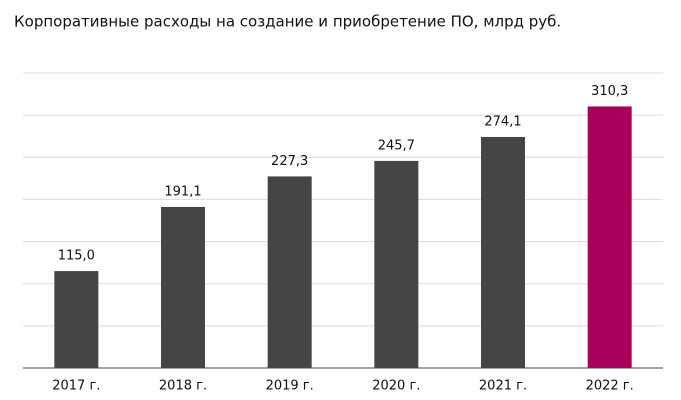 This screenshot has width=681, height=400. Describe the element at coordinates (183, 386) in the screenshot. I see `x-tick-label: 2018 г.` at that location.